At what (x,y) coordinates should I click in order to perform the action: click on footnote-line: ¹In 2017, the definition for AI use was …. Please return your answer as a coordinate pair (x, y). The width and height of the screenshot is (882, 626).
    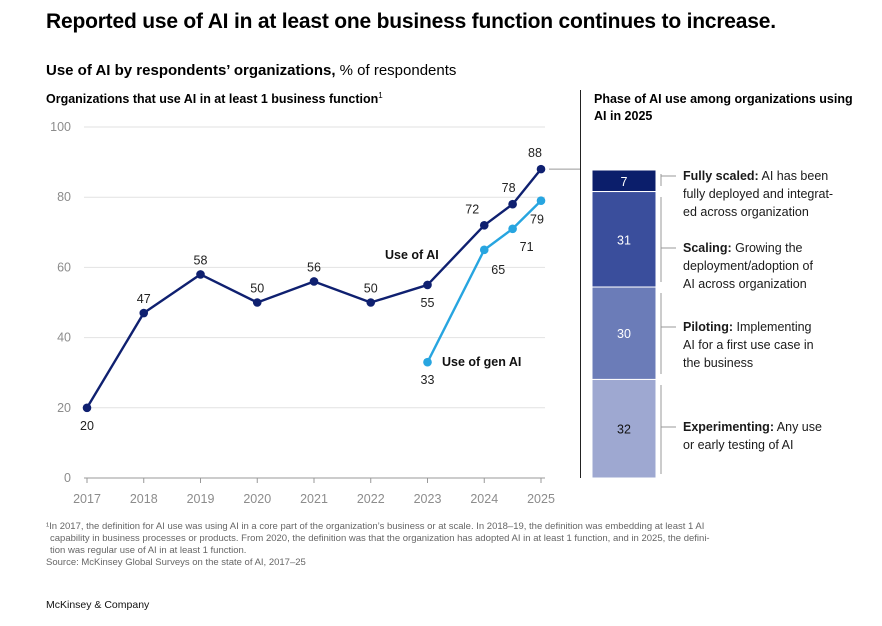
    Looking at the image, I should click on (375, 526).